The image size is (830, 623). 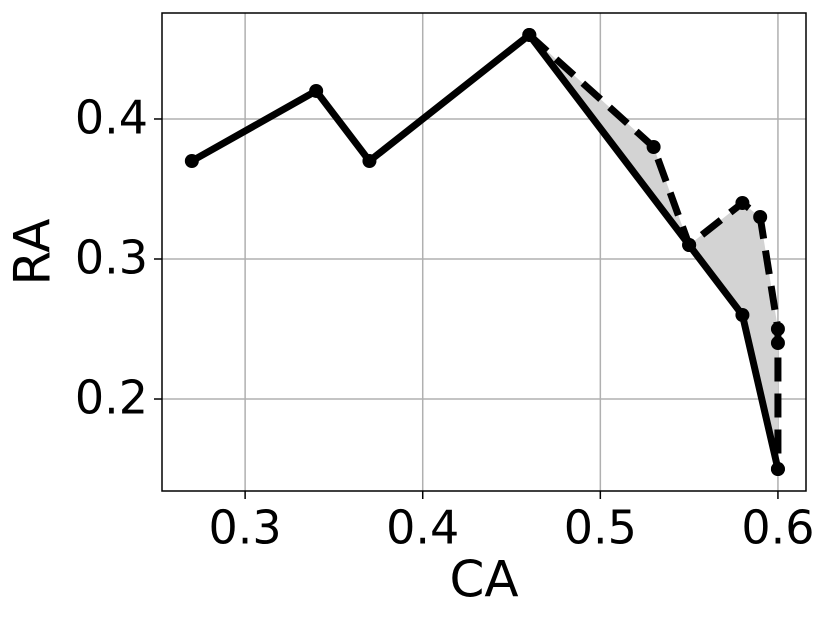 What do you see at coordinates (483, 580) in the screenshot?
I see `x-axis-label: CA` at bounding box center [483, 580].